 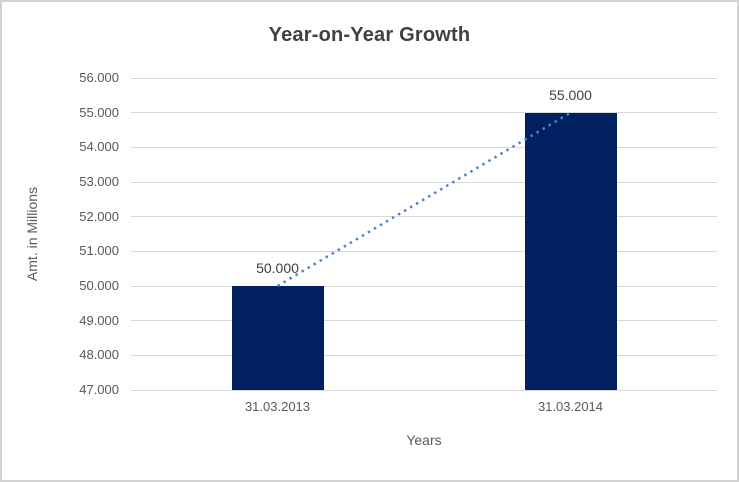 What do you see at coordinates (99, 320) in the screenshot?
I see `y-axis-tick-label: 49.000` at bounding box center [99, 320].